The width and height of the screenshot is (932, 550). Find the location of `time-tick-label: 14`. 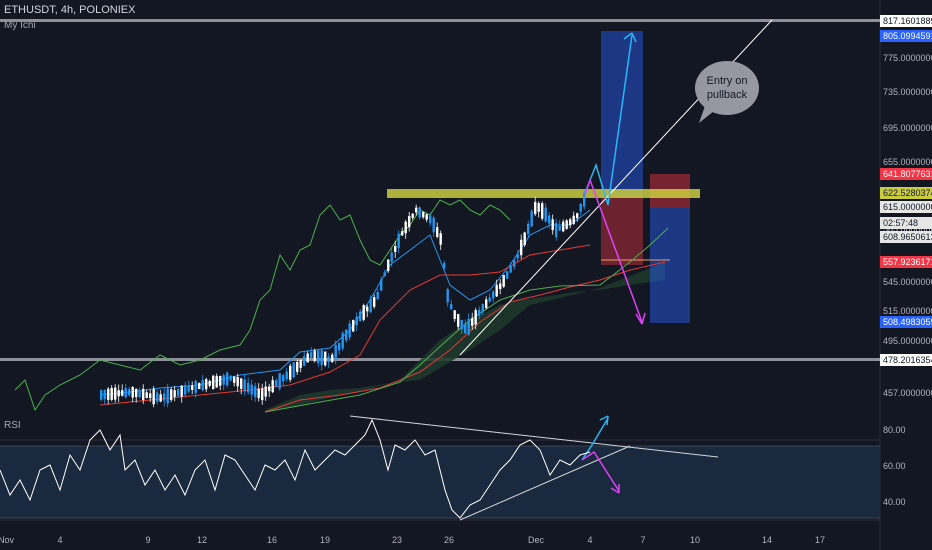

time-tick-label: 14 is located at coordinates (767, 540).